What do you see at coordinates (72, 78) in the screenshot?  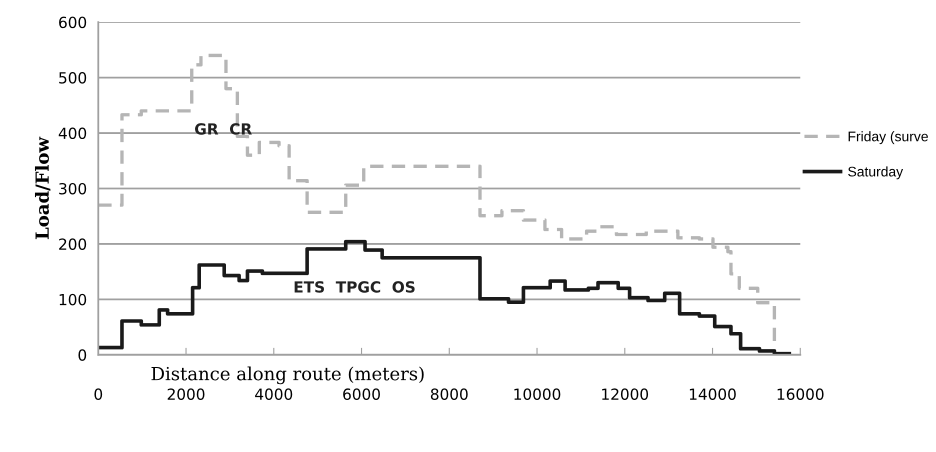 I see `y-tick-label: 500` at bounding box center [72, 78].